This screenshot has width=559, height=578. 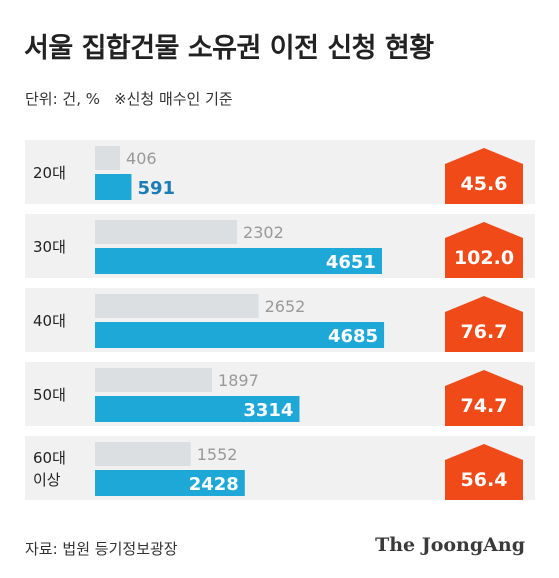 What do you see at coordinates (263, 232) in the screenshot?
I see `value-label-prior: 2302` at bounding box center [263, 232].